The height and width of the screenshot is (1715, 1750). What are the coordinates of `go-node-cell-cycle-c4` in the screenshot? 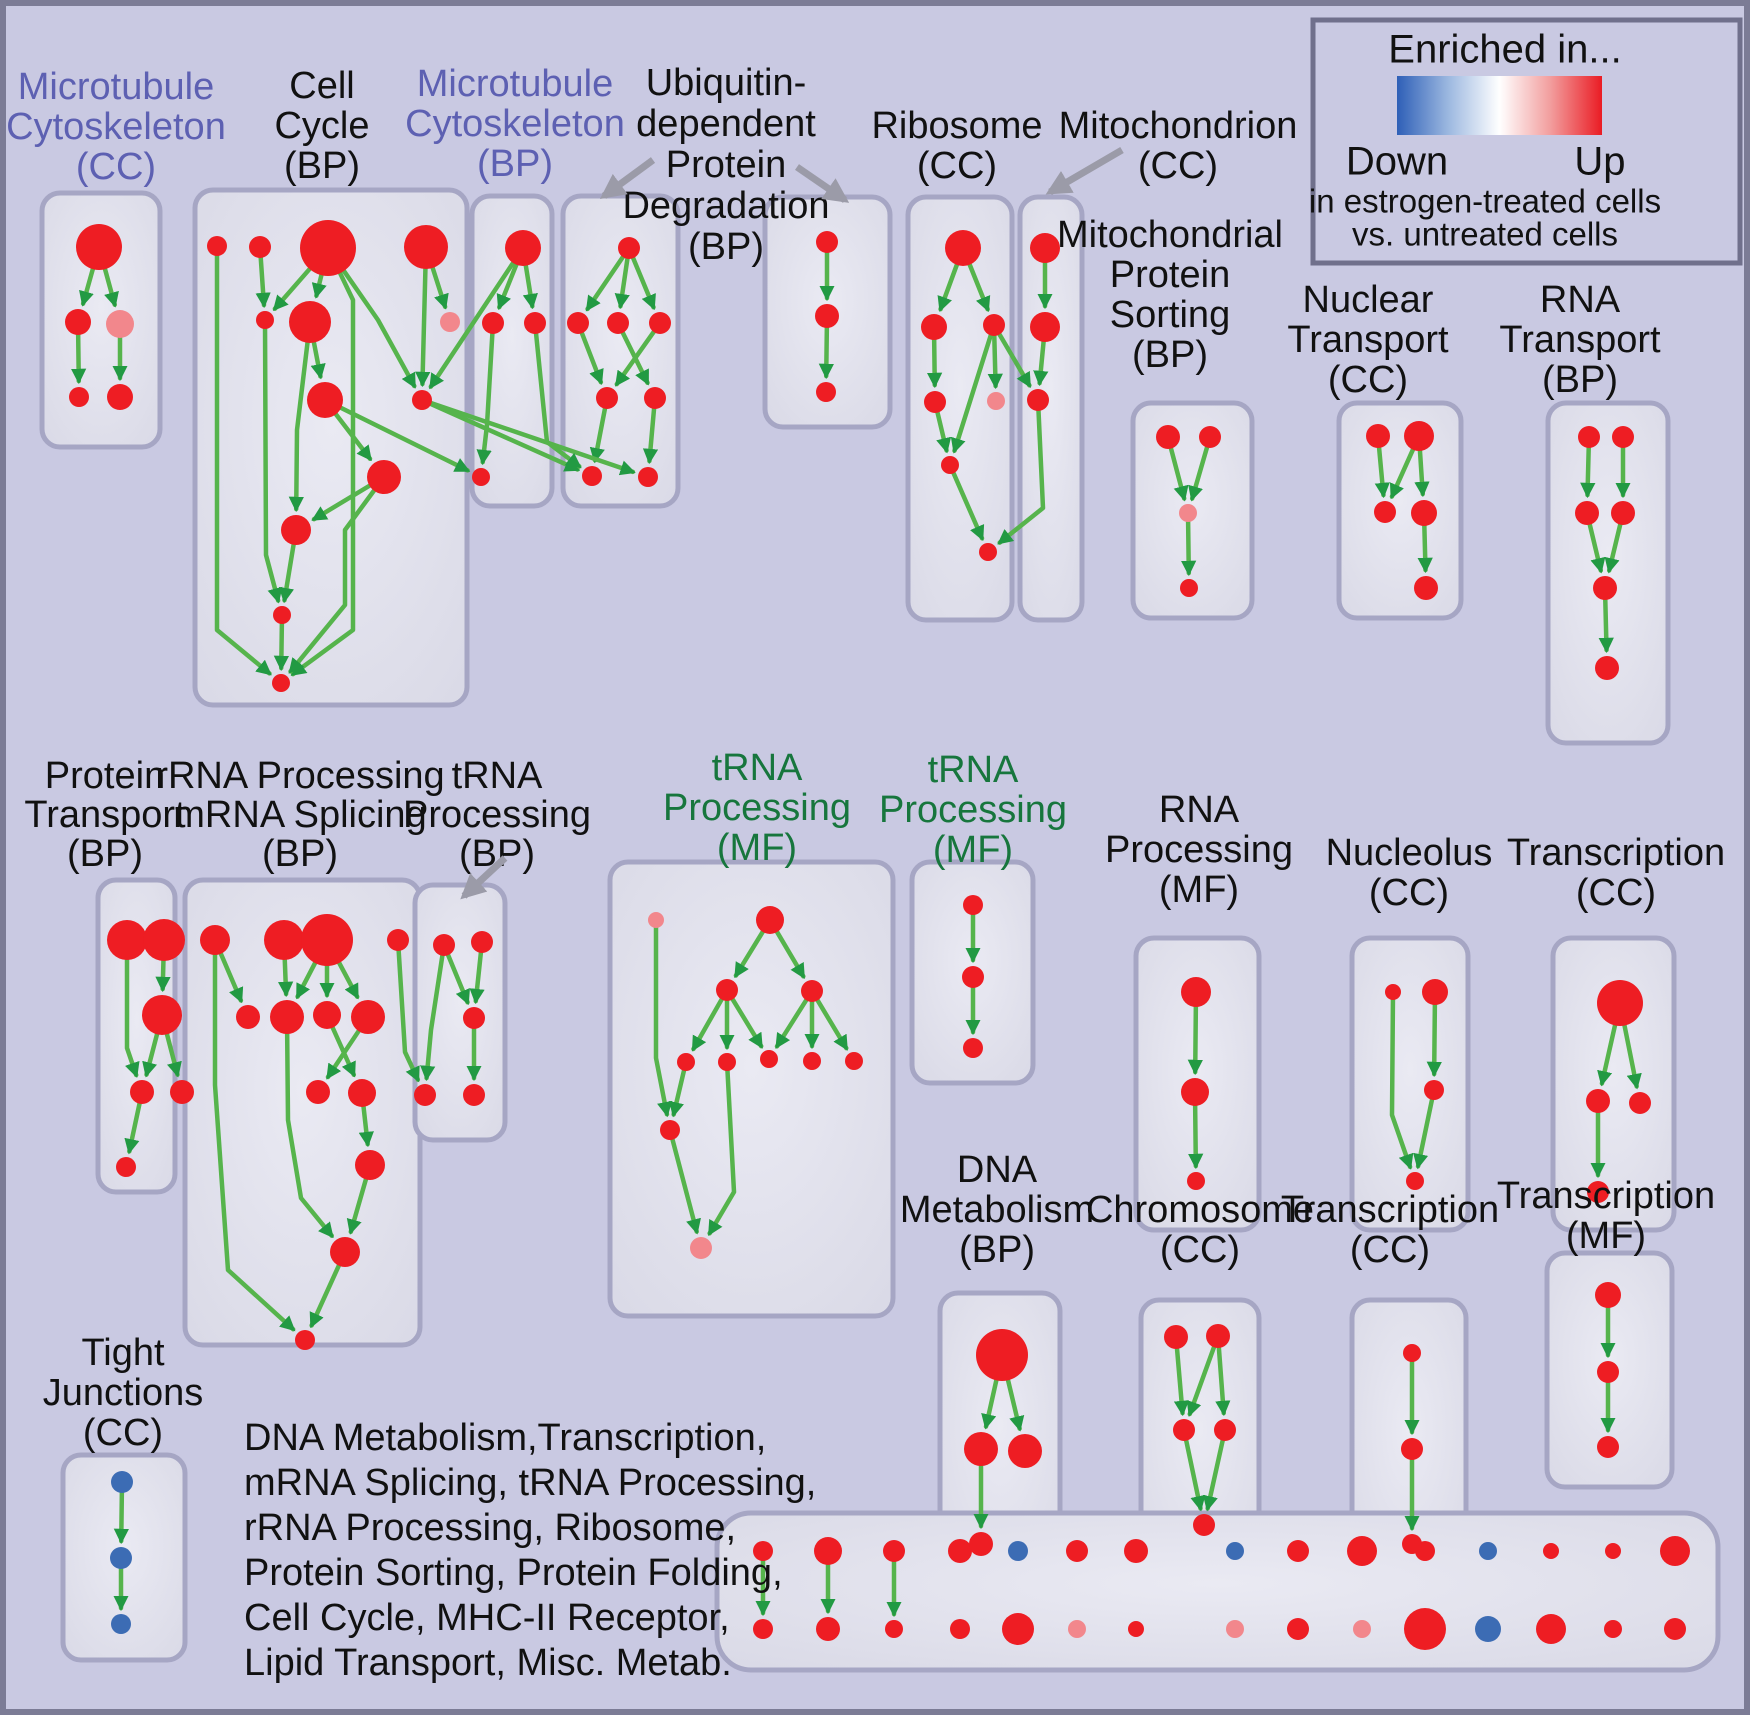 It's located at (426, 247).